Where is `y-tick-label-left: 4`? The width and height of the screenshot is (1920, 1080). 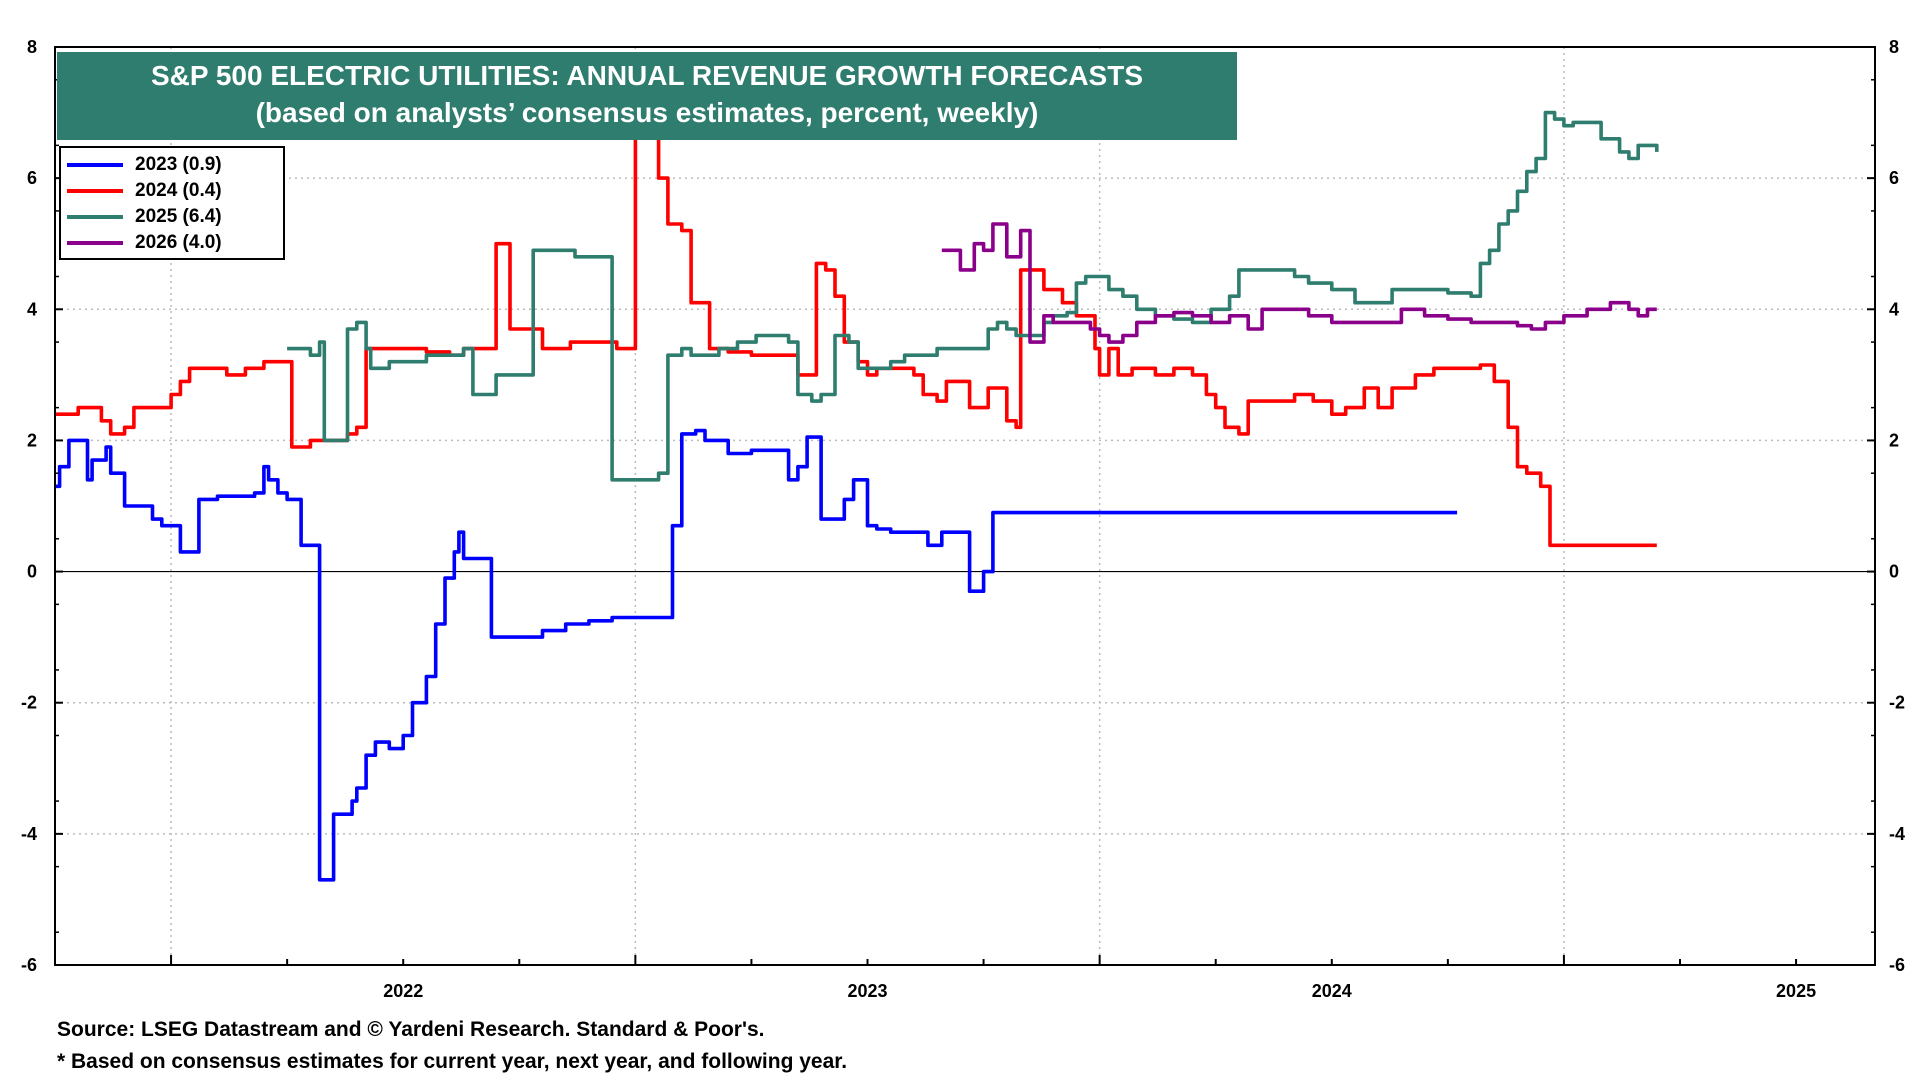 y-tick-label-left: 4 is located at coordinates (32, 309).